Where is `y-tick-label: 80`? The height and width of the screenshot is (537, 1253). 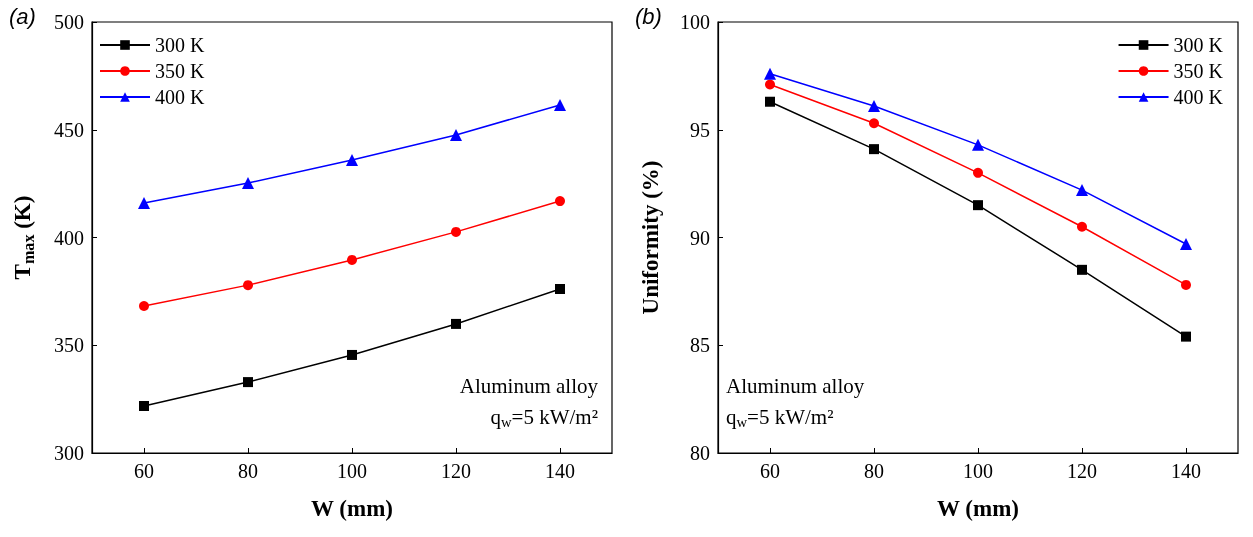
y-tick-label: 80 is located at coordinates (700, 453).